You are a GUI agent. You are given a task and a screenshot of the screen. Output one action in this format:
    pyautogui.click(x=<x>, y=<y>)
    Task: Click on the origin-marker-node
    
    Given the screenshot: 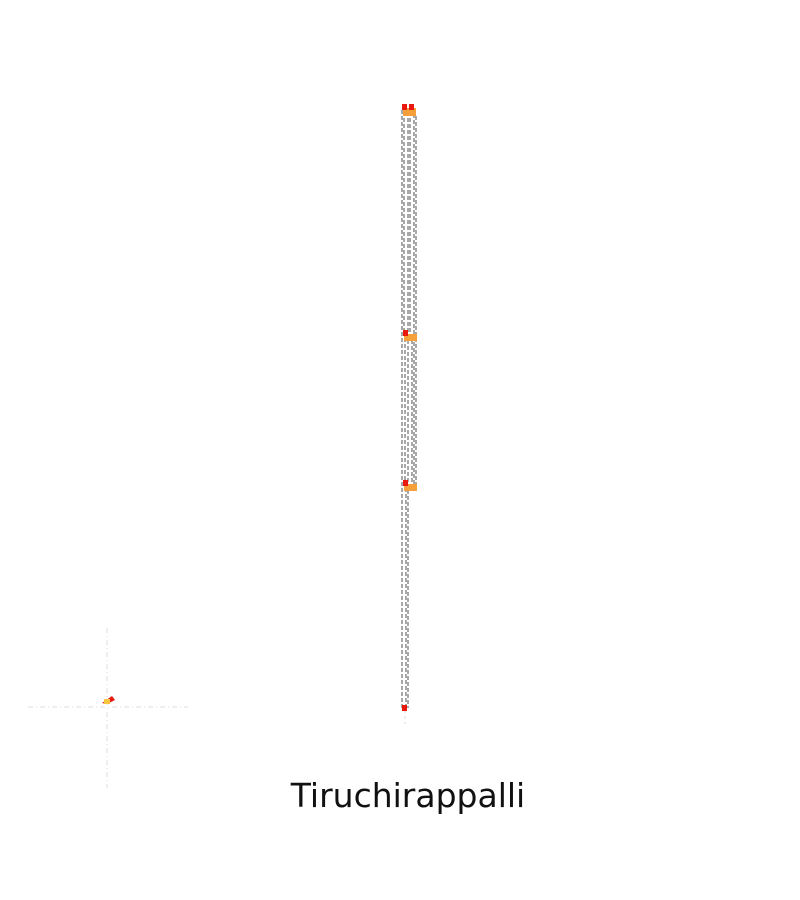 What is the action you would take?
    pyautogui.click(x=107, y=701)
    